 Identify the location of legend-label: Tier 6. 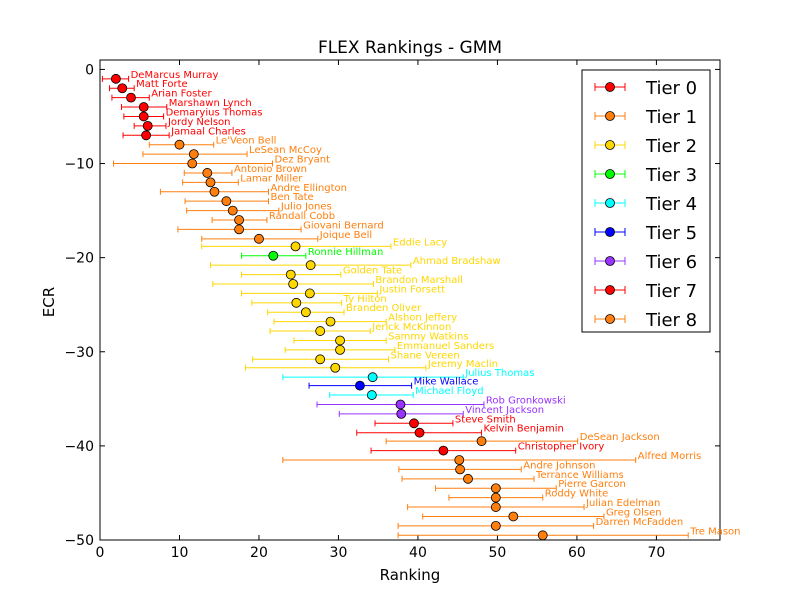
(671, 262).